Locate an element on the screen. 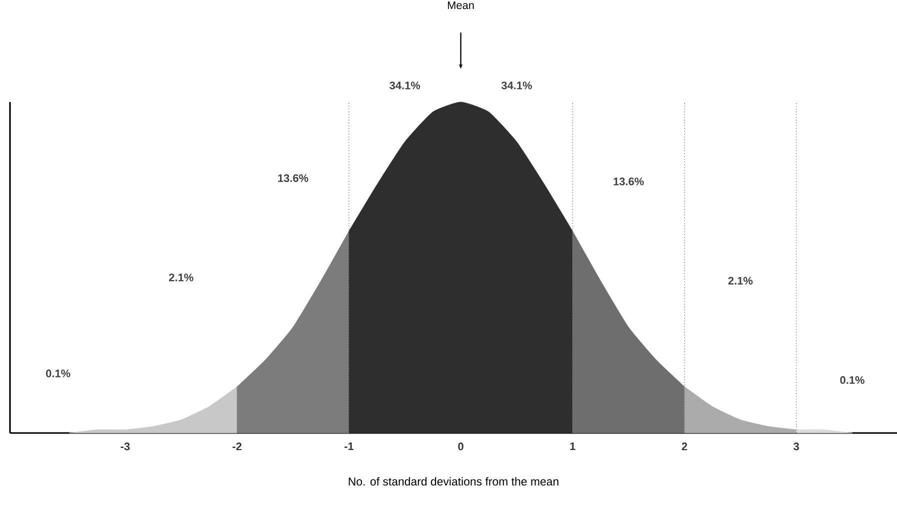 Image resolution: width=897 pixels, height=529 pixels. x-tick-label: 0 is located at coordinates (461, 446).